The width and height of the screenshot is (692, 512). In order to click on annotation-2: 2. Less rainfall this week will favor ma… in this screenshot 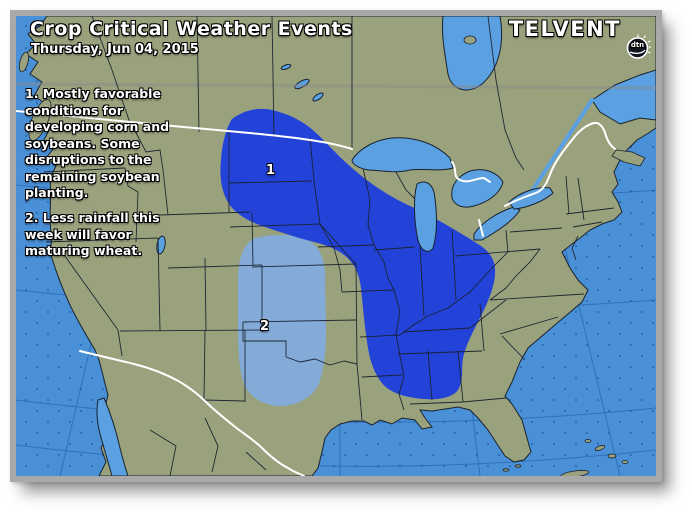, I will do `click(92, 234)`.